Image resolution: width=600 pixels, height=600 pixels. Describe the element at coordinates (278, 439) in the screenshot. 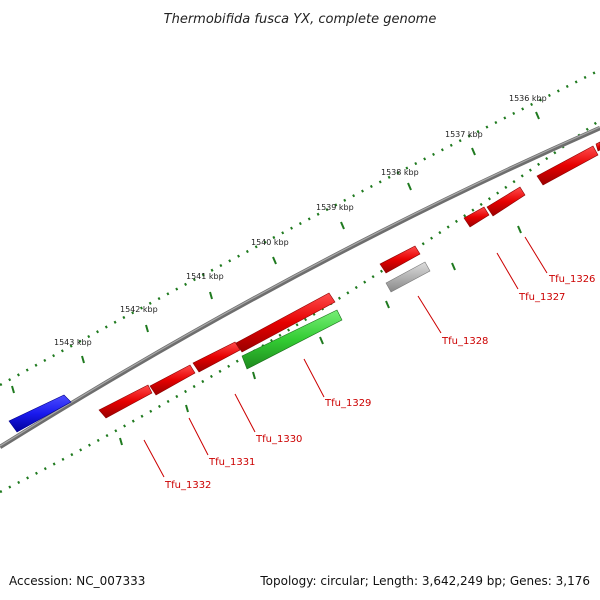

I see `gene-label-tfu-1330: Tfu_1330` at that location.